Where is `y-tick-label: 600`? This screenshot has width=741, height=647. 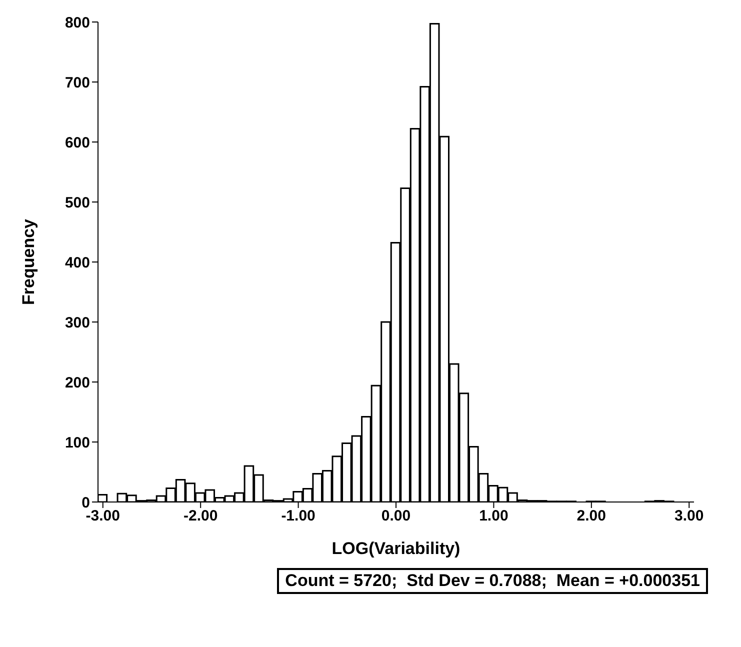
y-tick-label: 600 is located at coordinates (77, 143).